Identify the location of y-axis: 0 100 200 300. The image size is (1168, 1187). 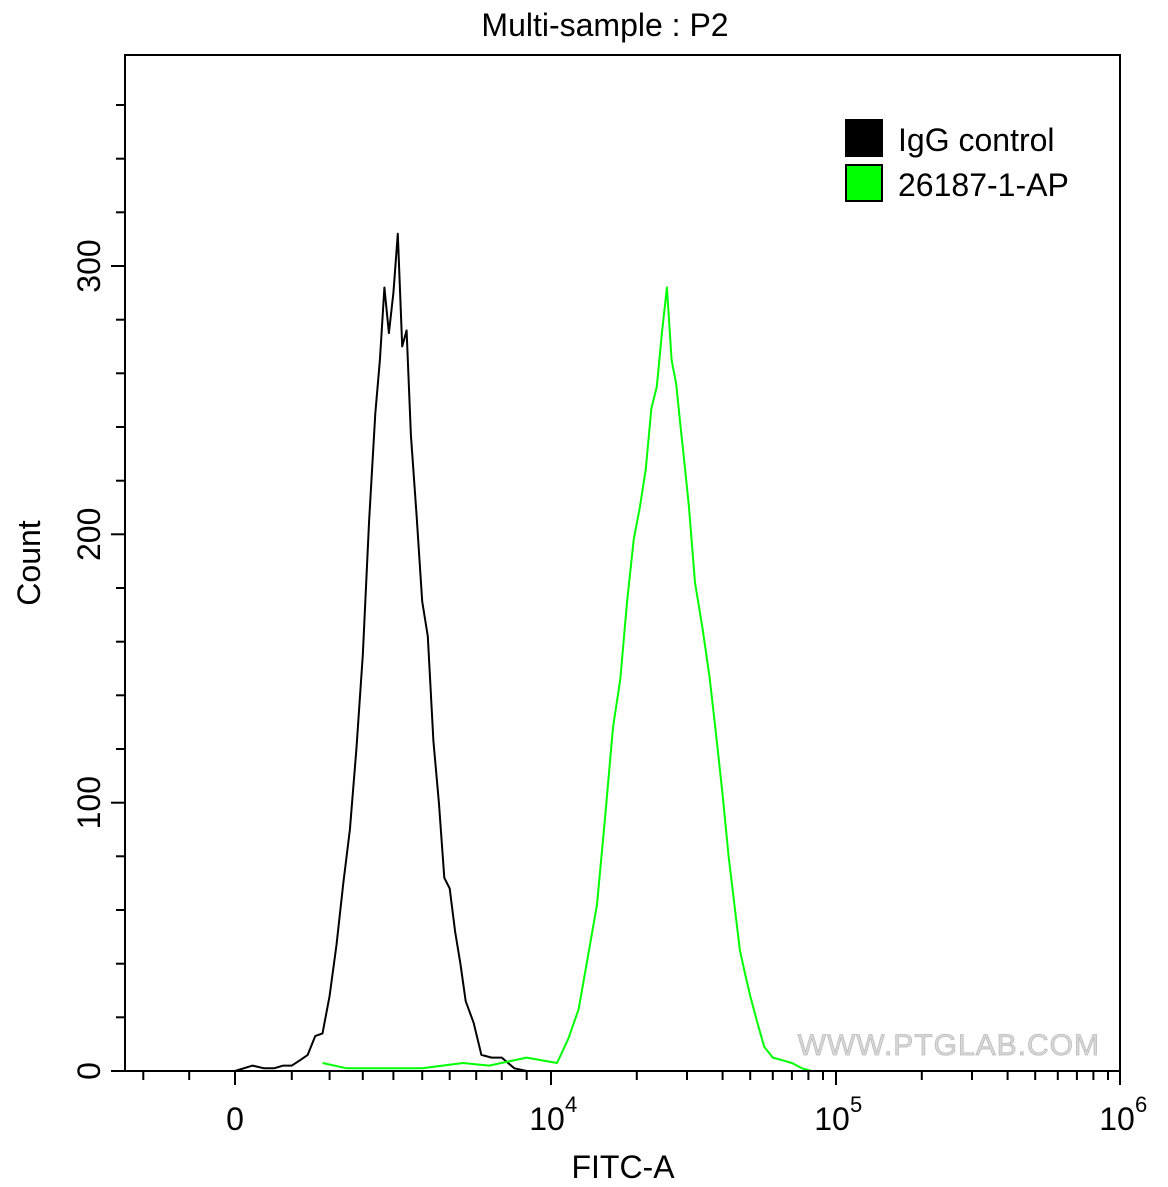
(98, 592).